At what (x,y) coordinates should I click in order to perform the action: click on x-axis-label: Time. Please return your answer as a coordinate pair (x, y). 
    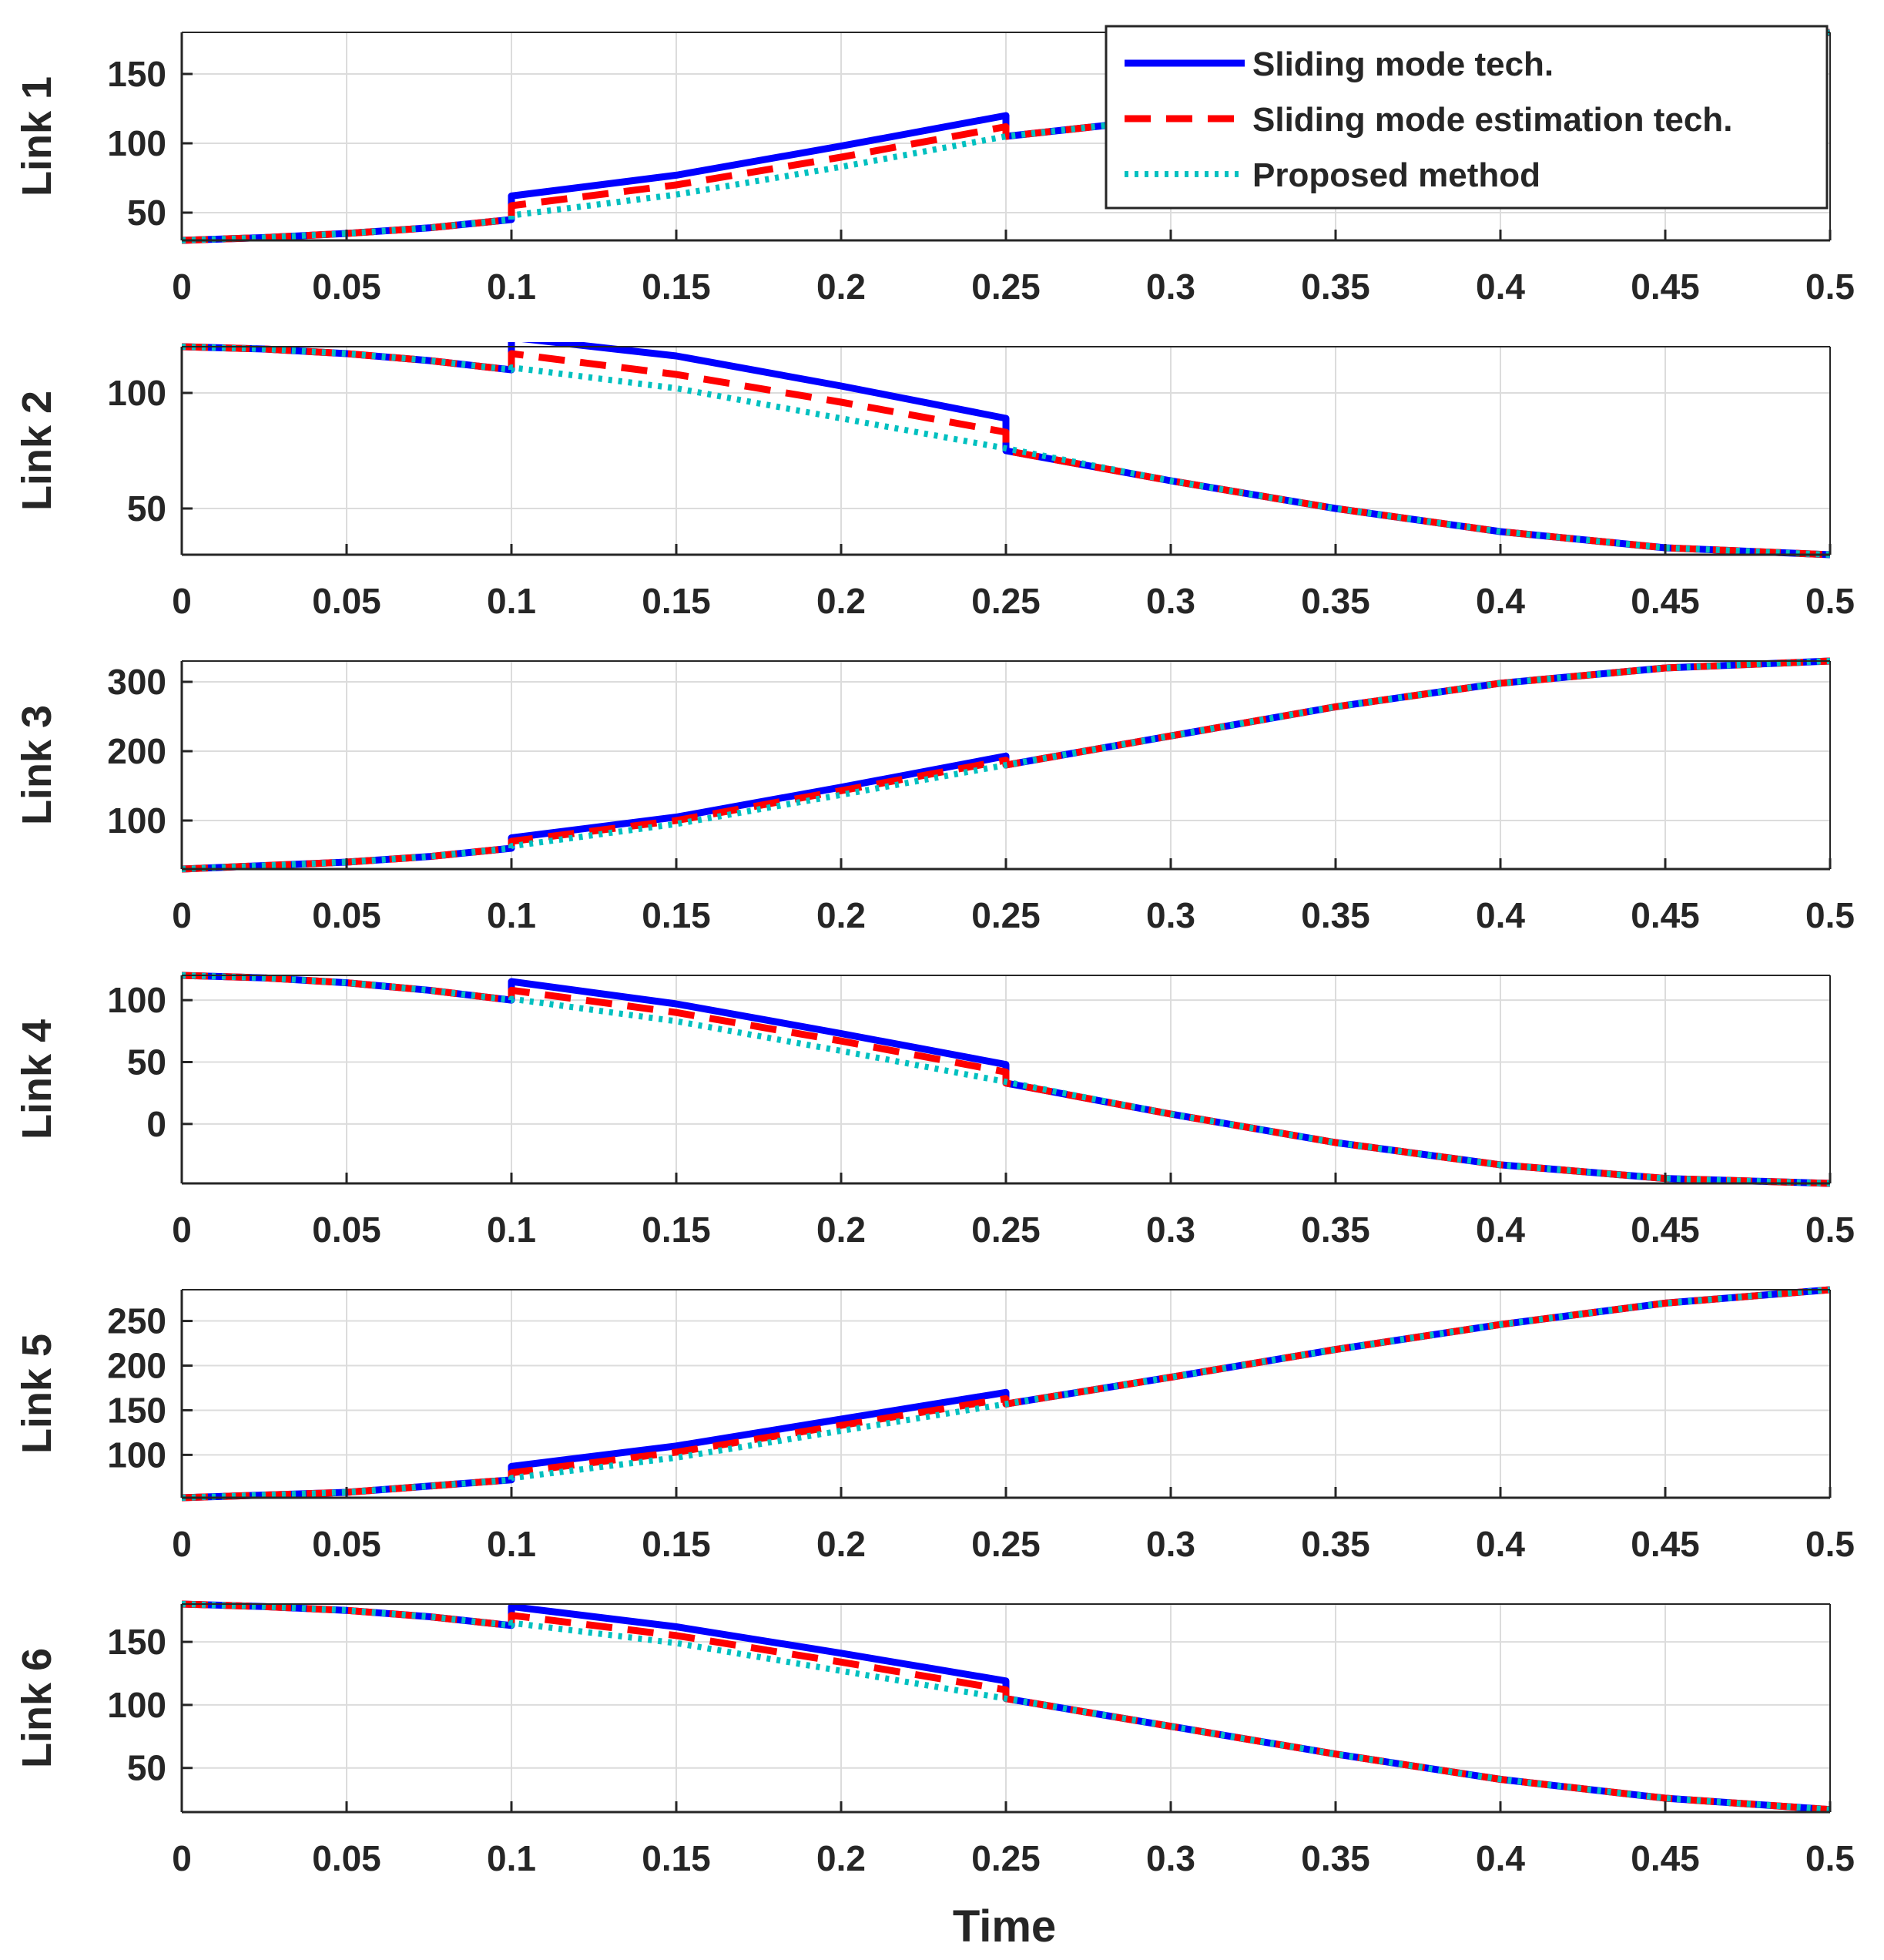
    Looking at the image, I should click on (1005, 1926).